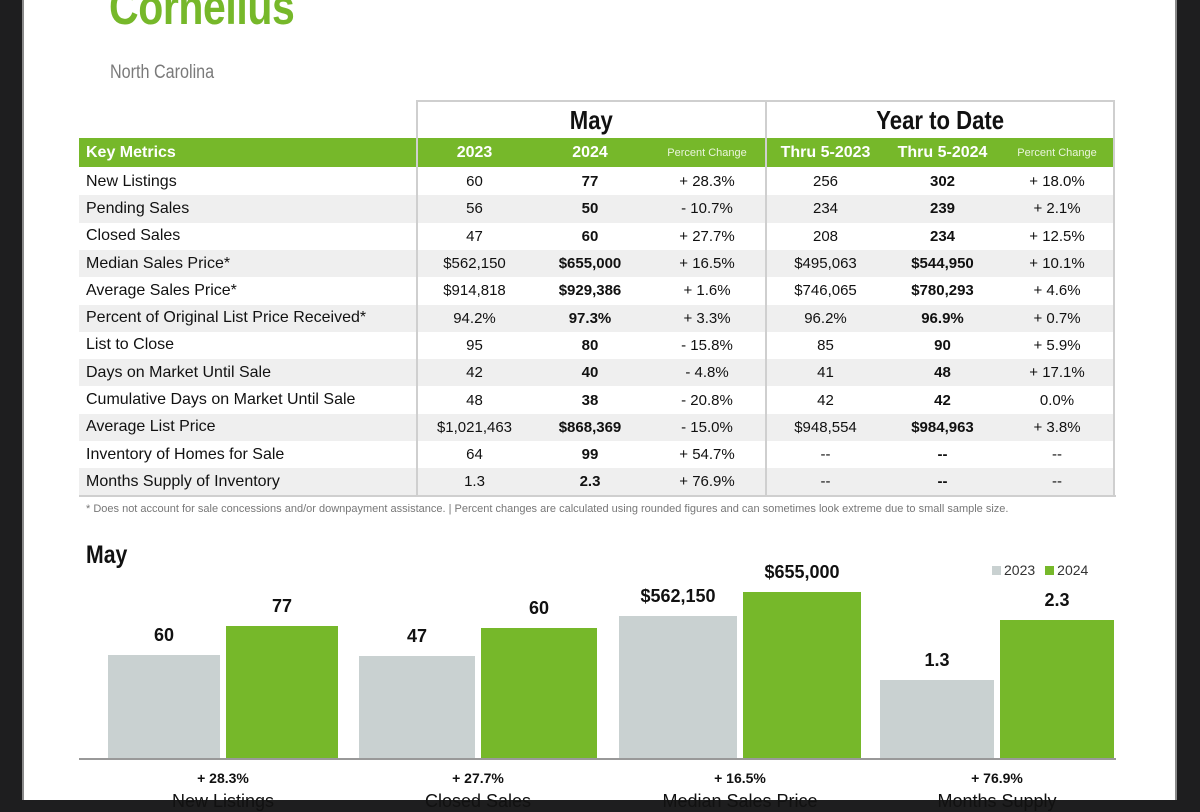  I want to click on metric-value: + 76.9%, so click(707, 482).